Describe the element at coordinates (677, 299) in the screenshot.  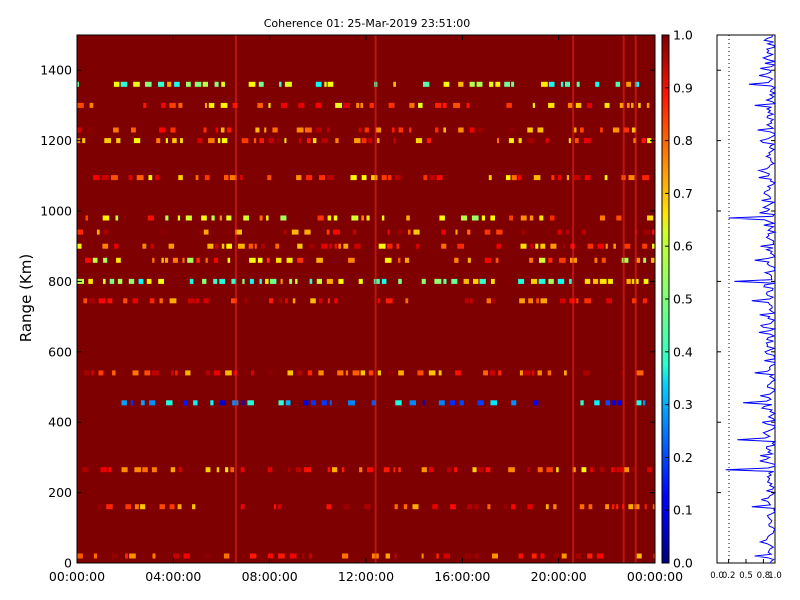
I see `colorbar: 0.0 0.1 0.2 0.3 0.4 0.5 0.6 0.7 0.8 0.9 1.0` at that location.